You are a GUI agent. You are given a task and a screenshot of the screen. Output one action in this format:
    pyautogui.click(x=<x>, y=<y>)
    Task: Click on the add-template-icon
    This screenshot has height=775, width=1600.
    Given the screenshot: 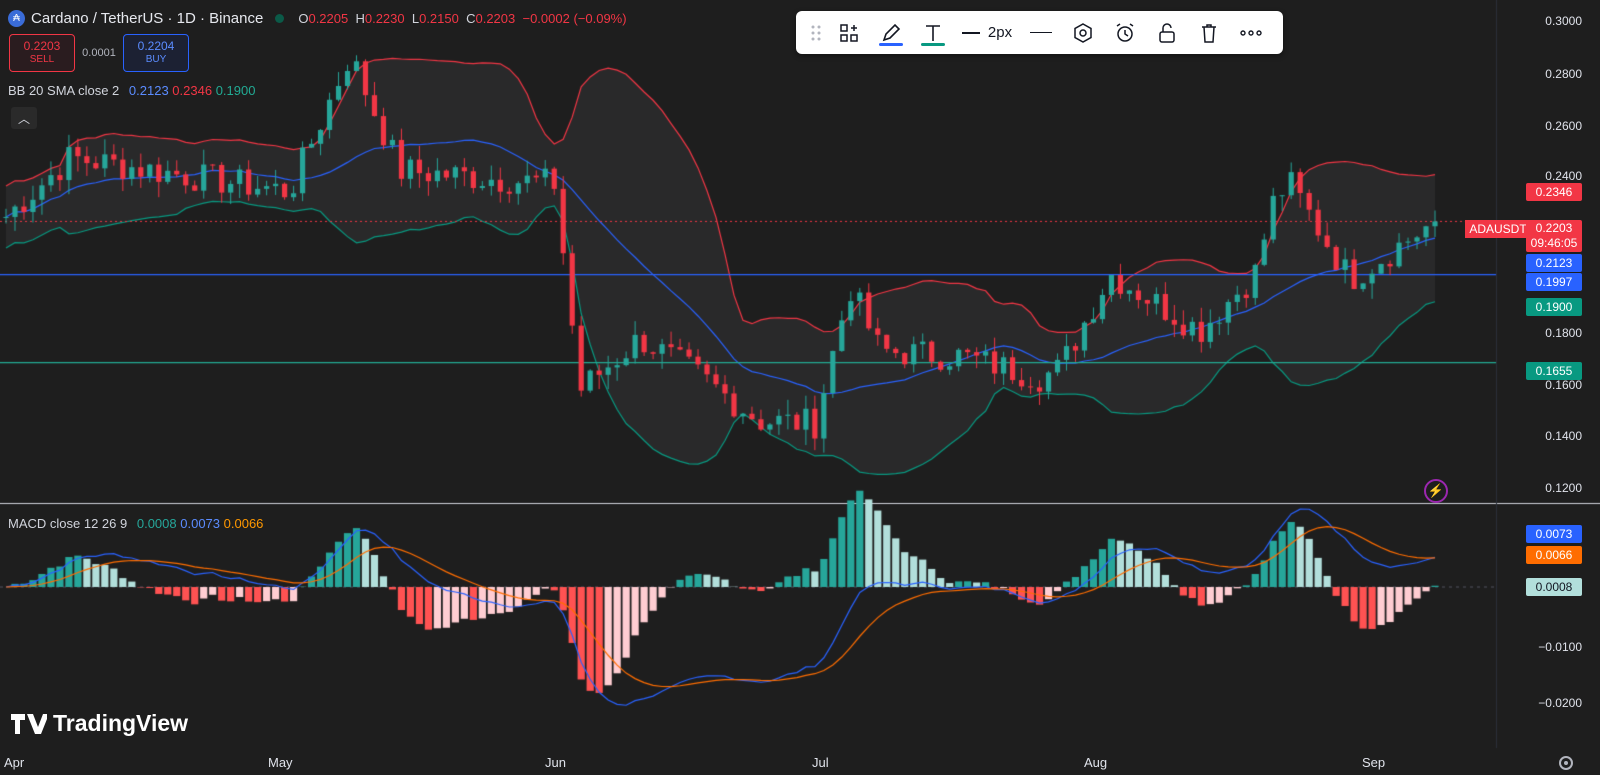 What is the action you would take?
    pyautogui.click(x=849, y=32)
    